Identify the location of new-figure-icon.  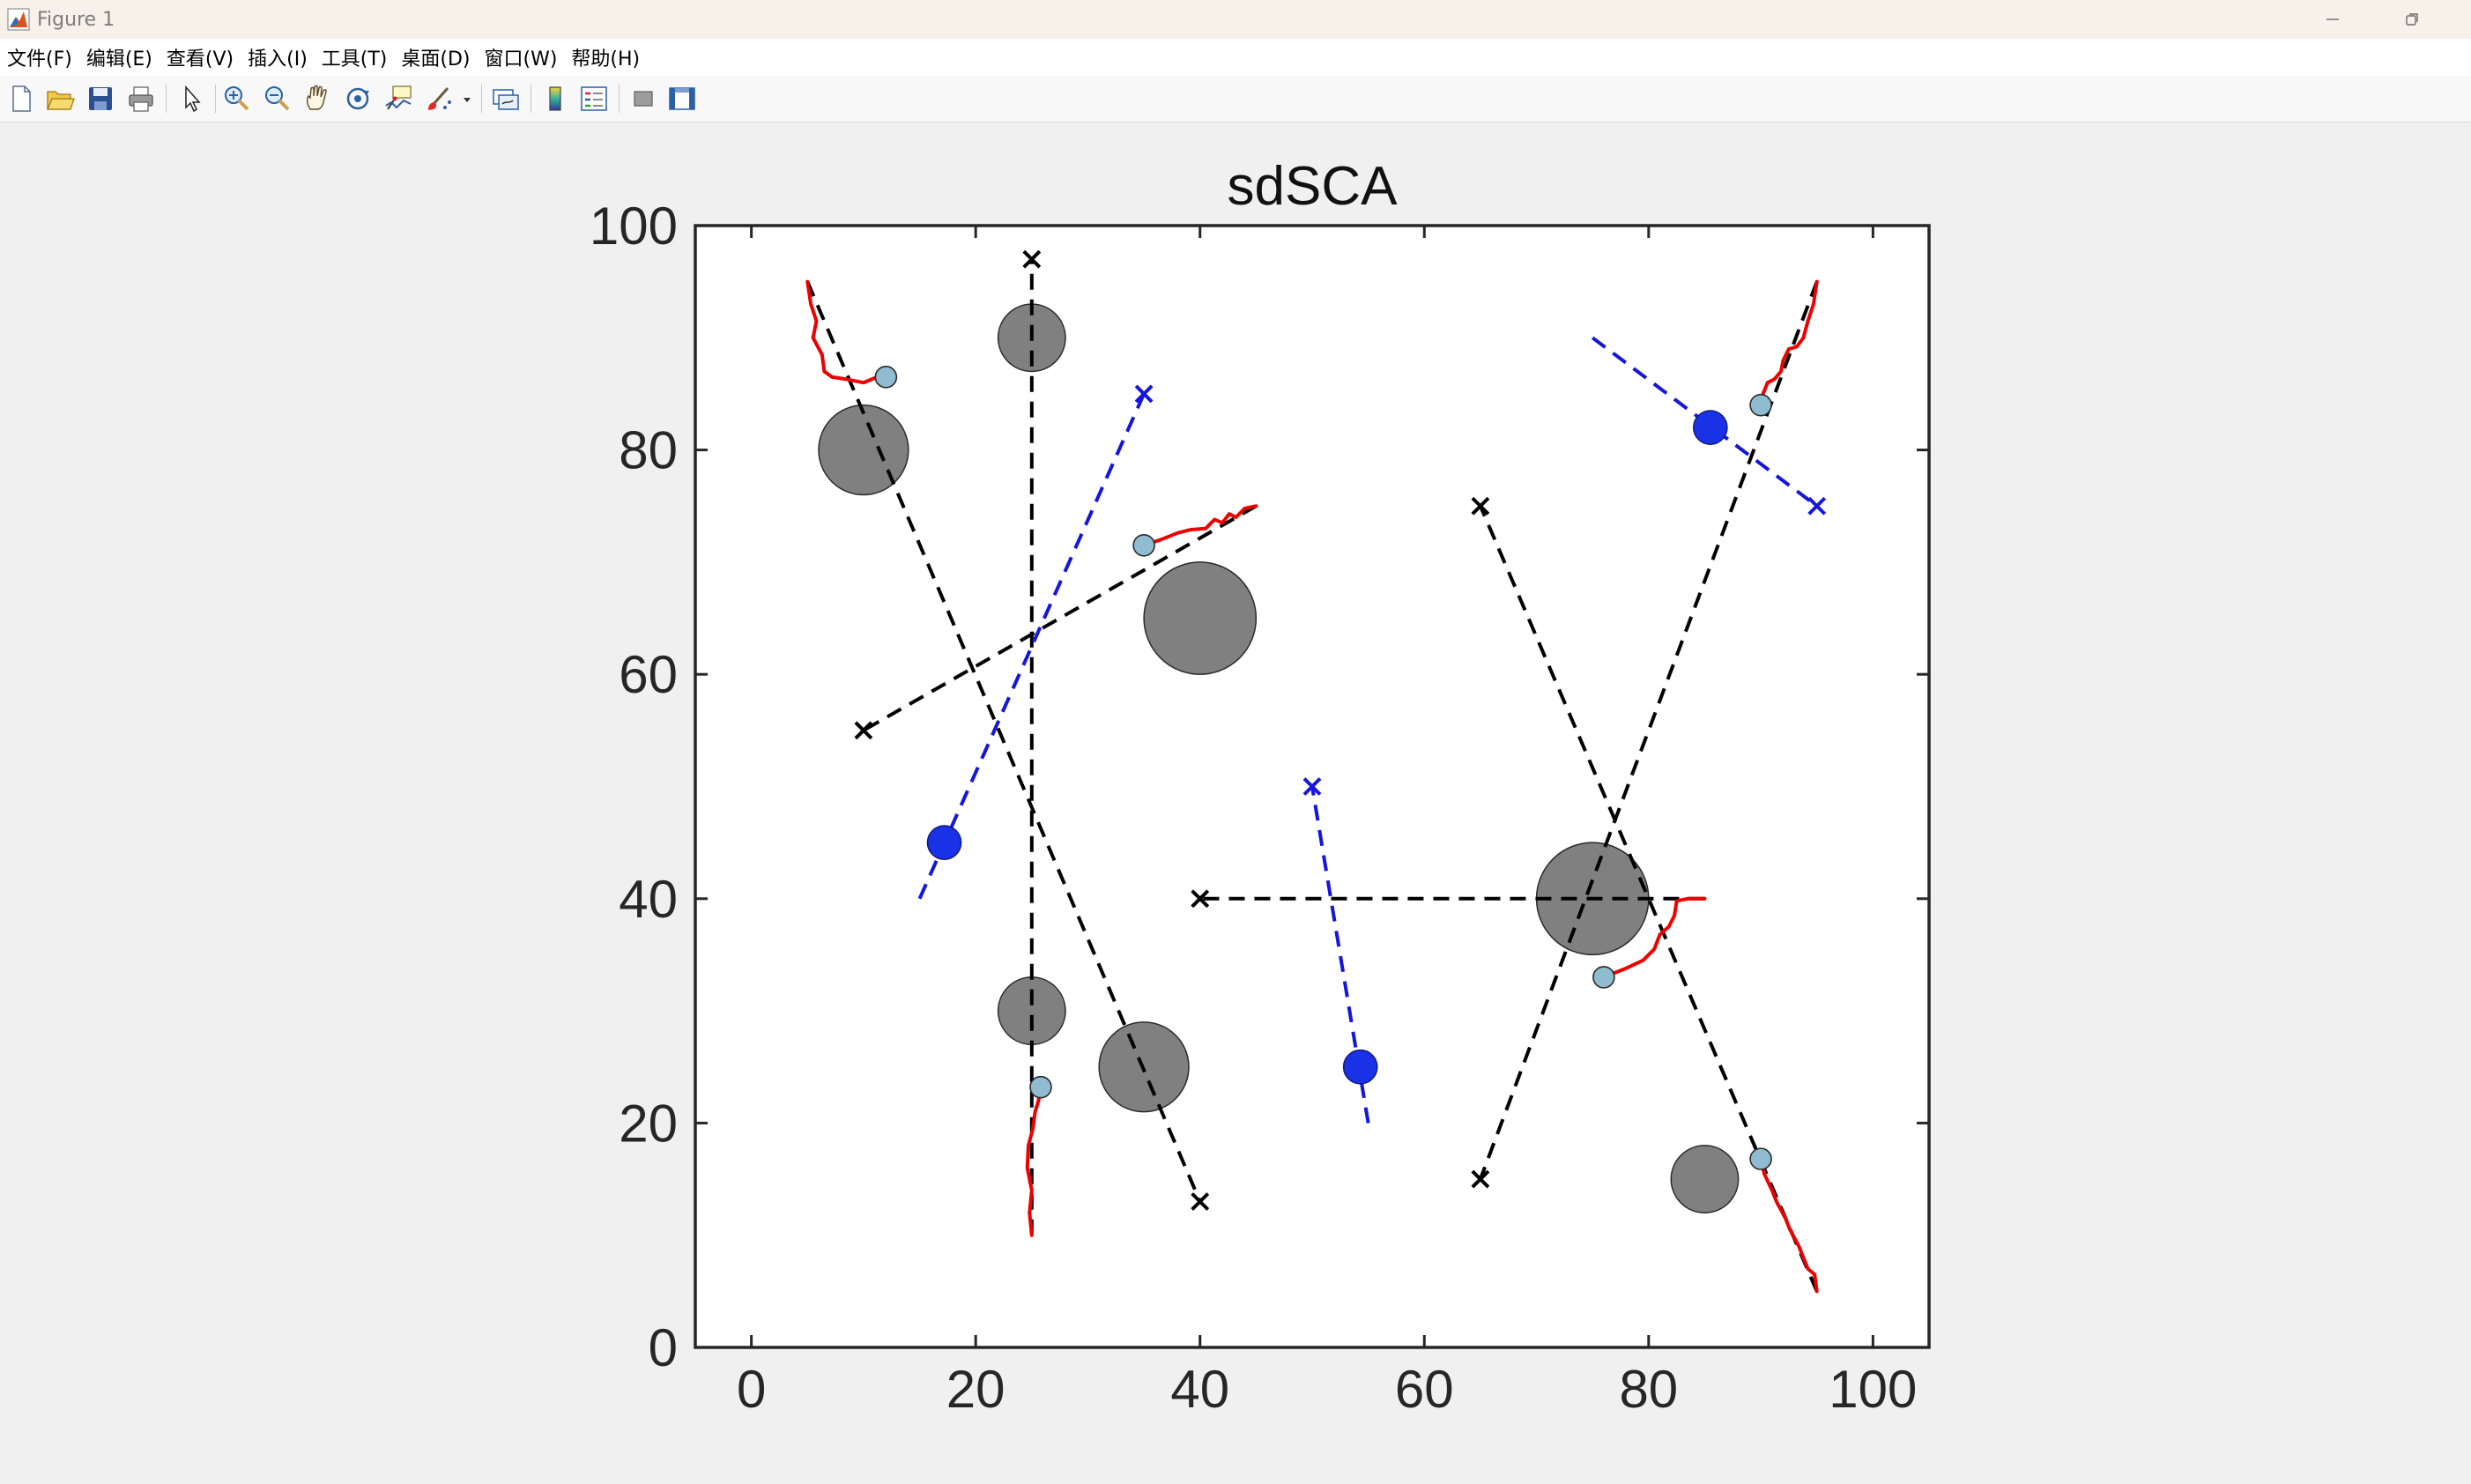
(21, 98).